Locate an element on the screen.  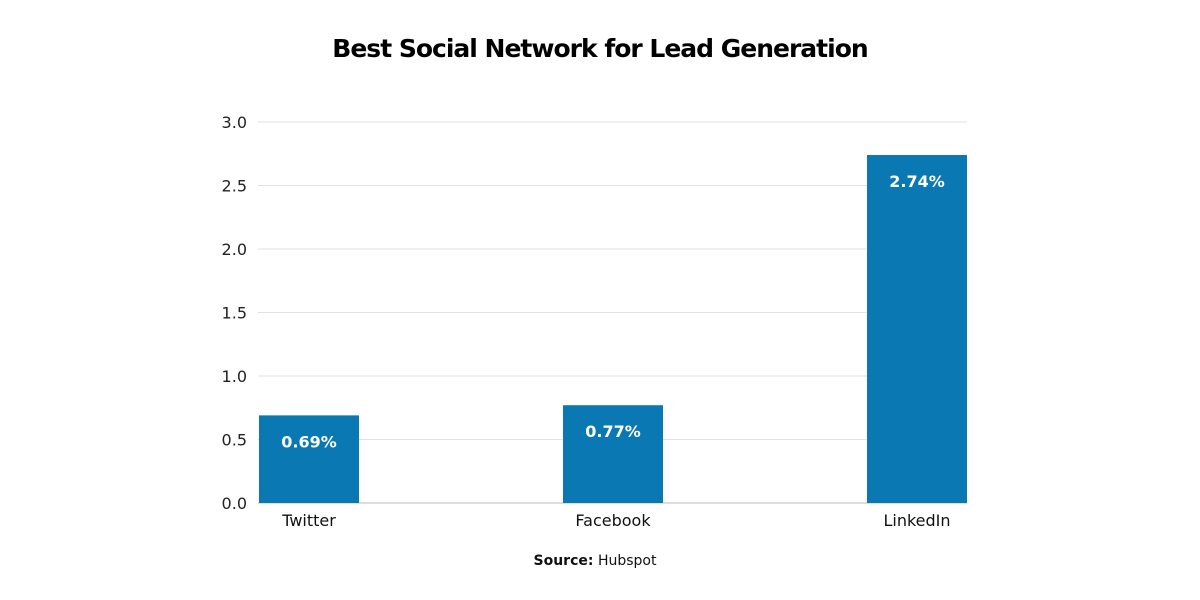
data-label: 2.74% is located at coordinates (917, 181).